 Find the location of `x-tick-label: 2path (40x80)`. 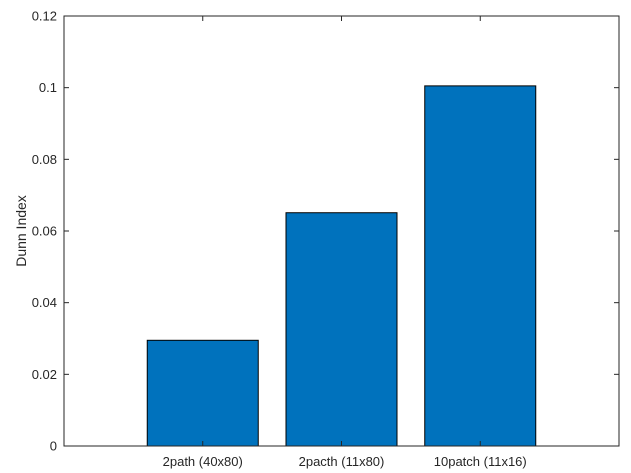

x-tick-label: 2path (40x80) is located at coordinates (203, 461).